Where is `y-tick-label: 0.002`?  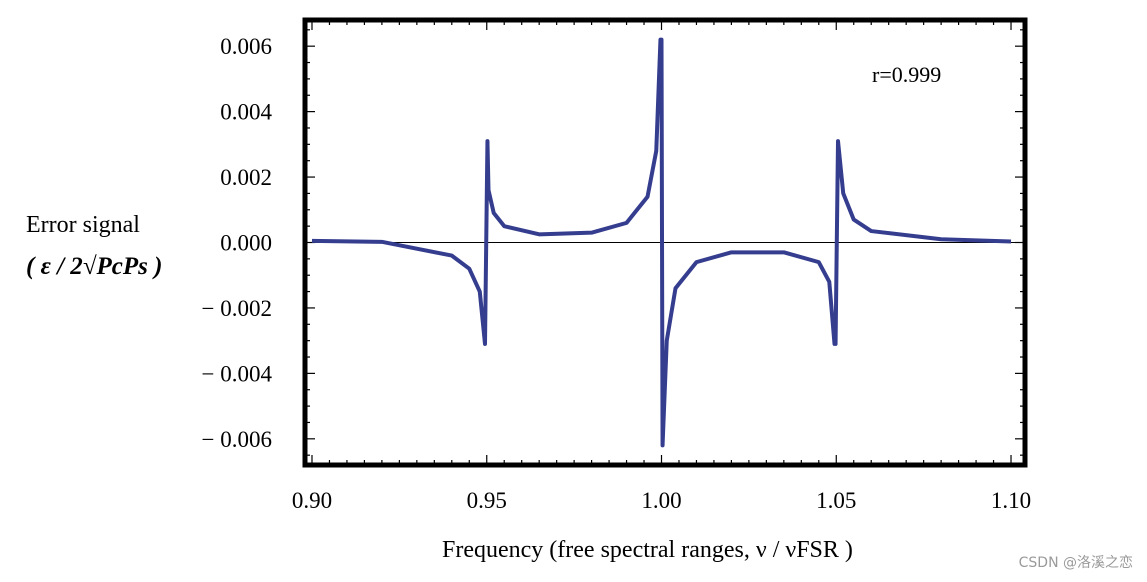 y-tick-label: 0.002 is located at coordinates (246, 177).